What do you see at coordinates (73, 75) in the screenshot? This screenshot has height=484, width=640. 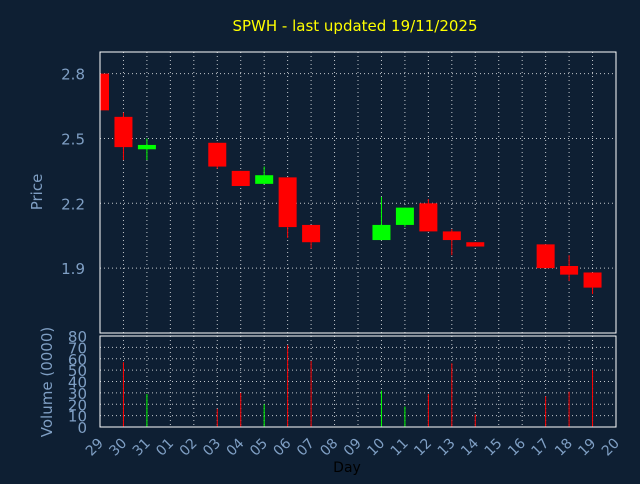 I see `price-tick-label: 2.8` at bounding box center [73, 75].